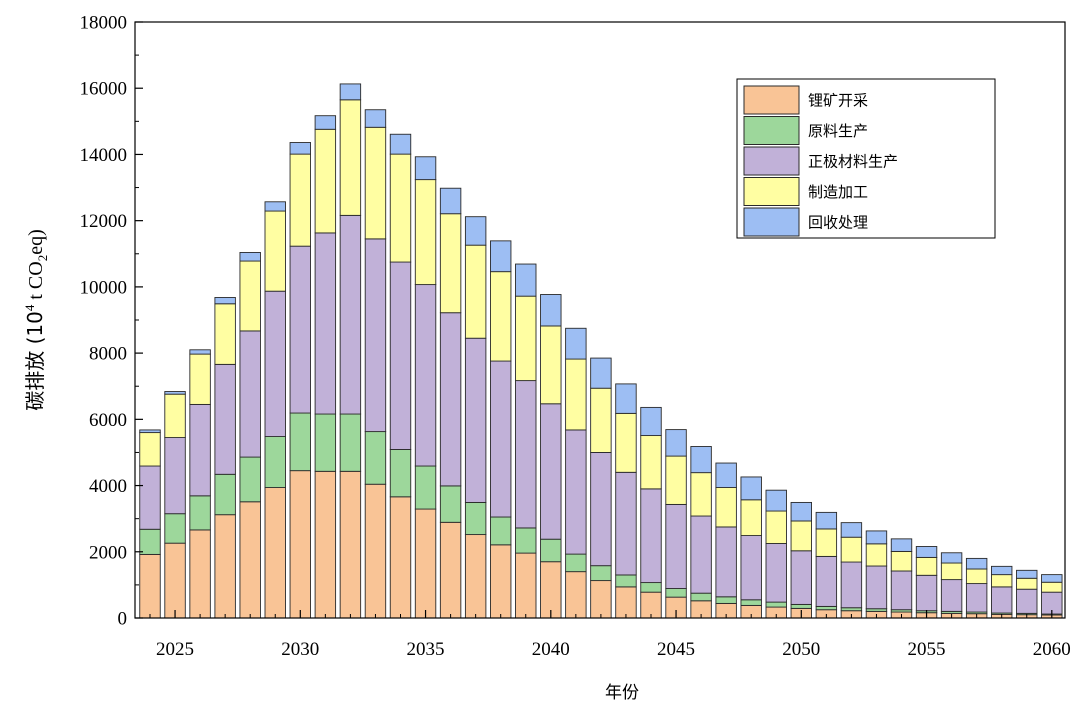  Describe the element at coordinates (838, 223) in the screenshot. I see `legend-label: 回收处理` at that location.